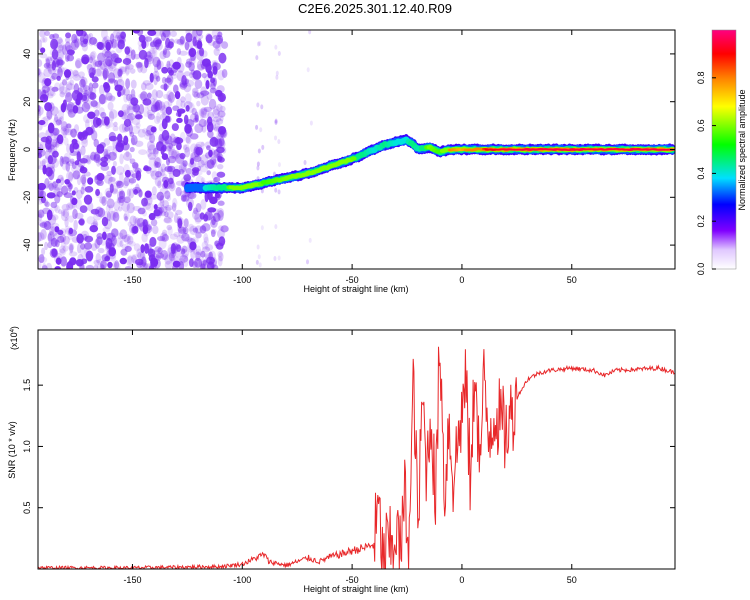 This screenshot has width=750, height=600. I want to click on spectrogram-y-label: Frequency (Hz), so click(12, 150).